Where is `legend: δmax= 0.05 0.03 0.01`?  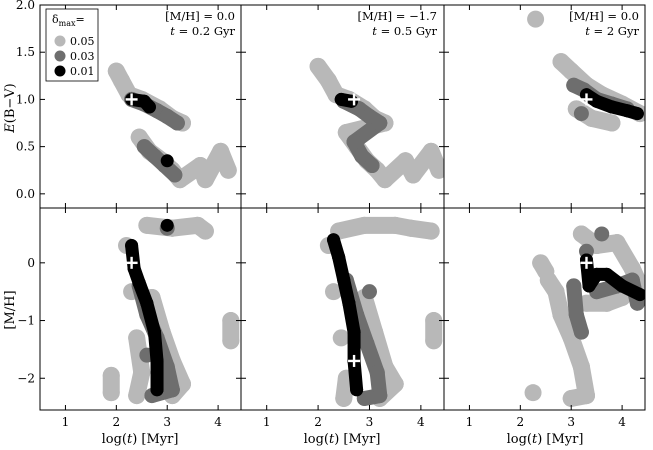 legend: δmax= 0.05 0.03 0.01 is located at coordinates (72, 45).